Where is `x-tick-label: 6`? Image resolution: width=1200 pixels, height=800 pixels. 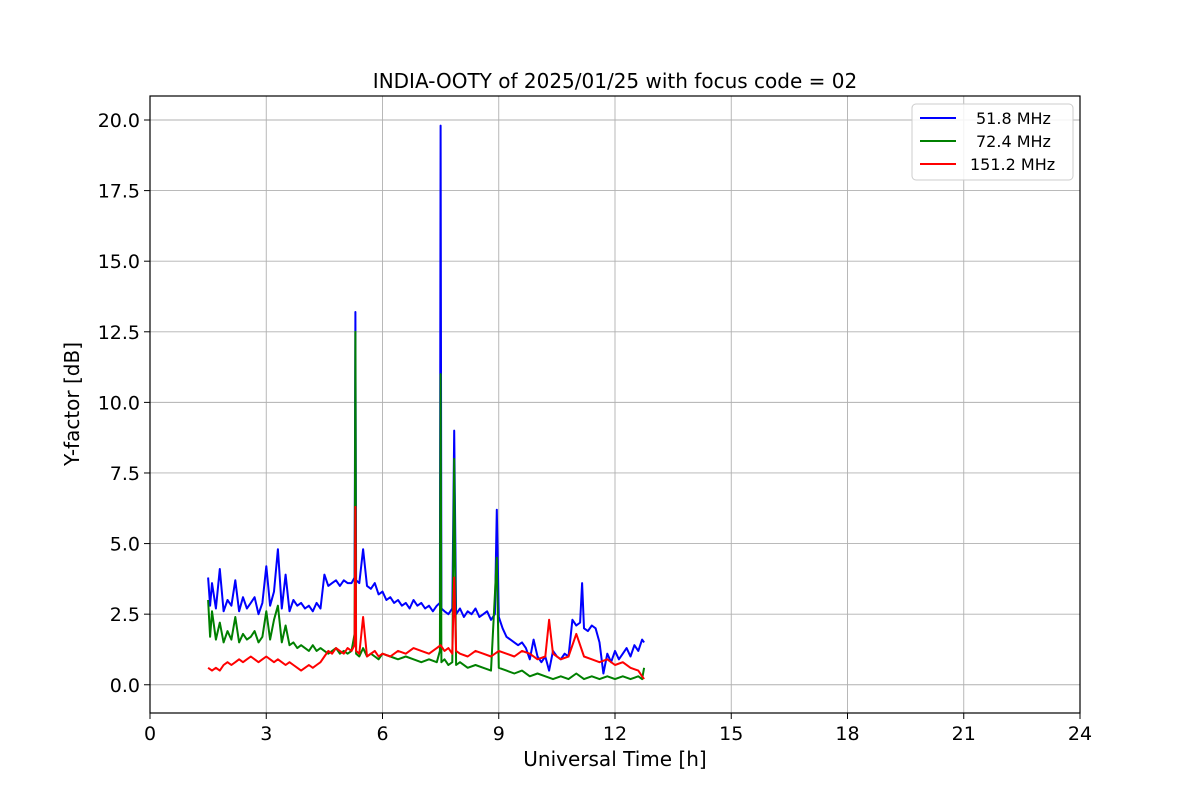
x-tick-label: 6 is located at coordinates (382, 734).